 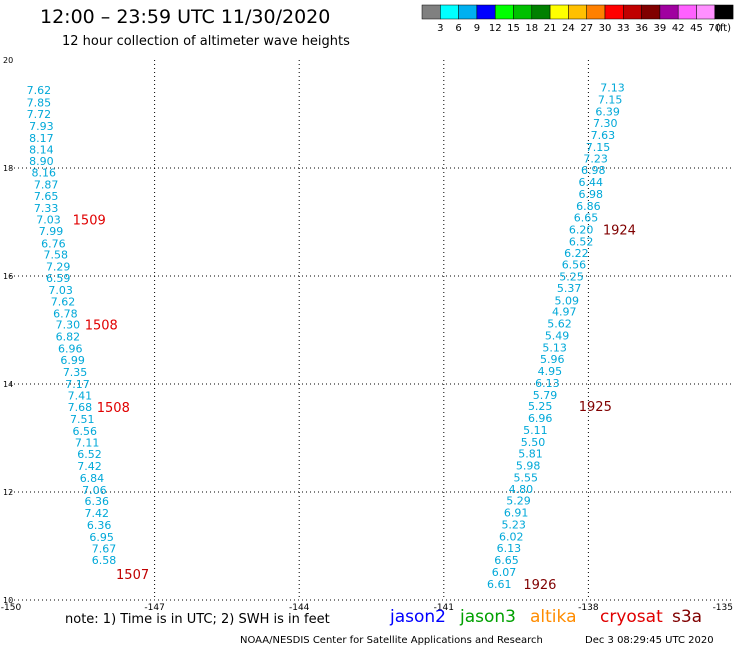 What do you see at coordinates (70, 348) in the screenshot?
I see `wave-height-point-left: 6.96` at bounding box center [70, 348].